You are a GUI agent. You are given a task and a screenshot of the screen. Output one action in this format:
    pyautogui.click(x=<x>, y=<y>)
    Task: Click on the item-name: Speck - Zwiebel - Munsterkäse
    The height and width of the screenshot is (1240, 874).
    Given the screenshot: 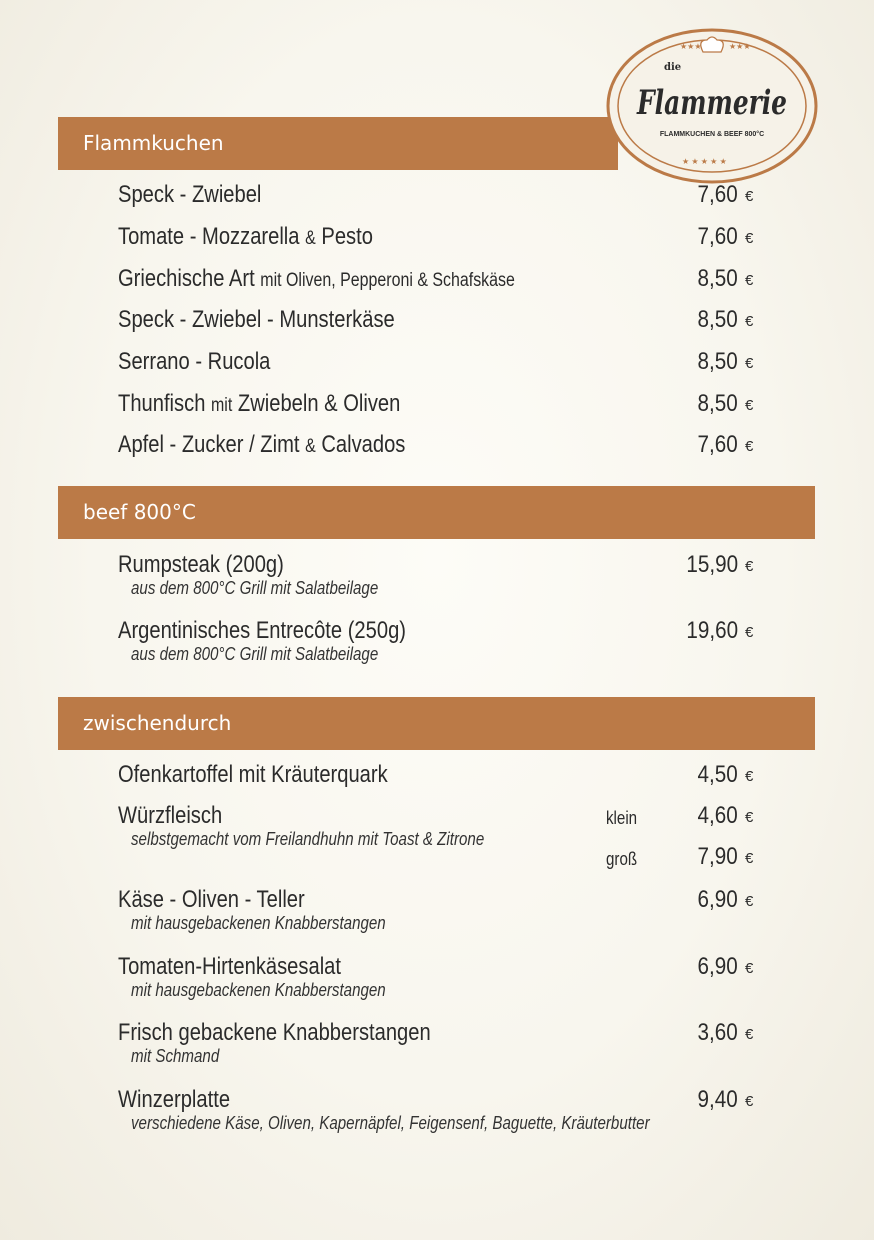 What is the action you would take?
    pyautogui.click(x=256, y=320)
    